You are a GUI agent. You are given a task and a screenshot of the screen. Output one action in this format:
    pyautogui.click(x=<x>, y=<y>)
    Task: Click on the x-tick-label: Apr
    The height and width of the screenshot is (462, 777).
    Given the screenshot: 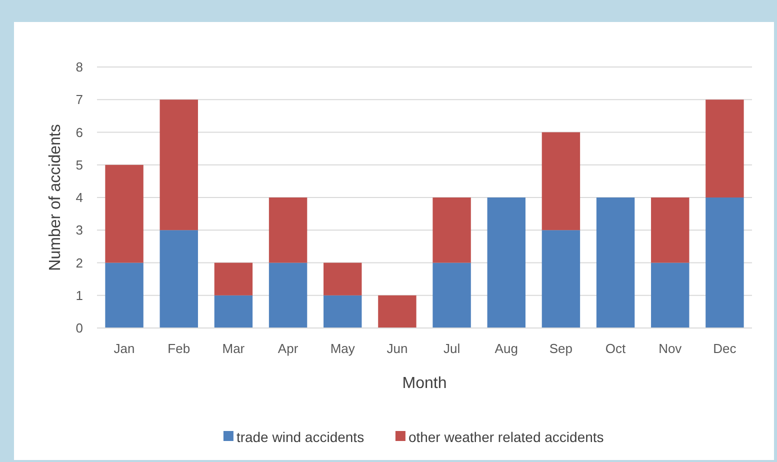 What is the action you would take?
    pyautogui.click(x=288, y=348)
    